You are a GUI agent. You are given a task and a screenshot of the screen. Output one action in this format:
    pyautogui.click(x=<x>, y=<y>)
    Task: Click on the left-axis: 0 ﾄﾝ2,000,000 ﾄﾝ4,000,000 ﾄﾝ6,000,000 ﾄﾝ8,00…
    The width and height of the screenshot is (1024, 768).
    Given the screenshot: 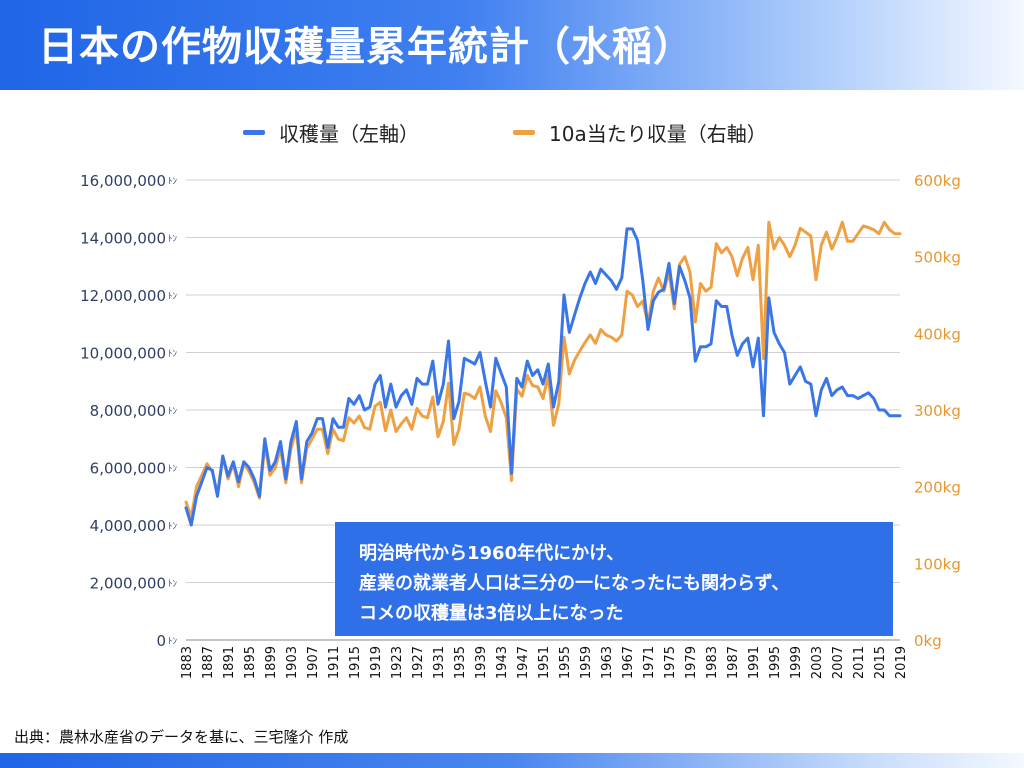 What is the action you would take?
    pyautogui.click(x=128, y=411)
    